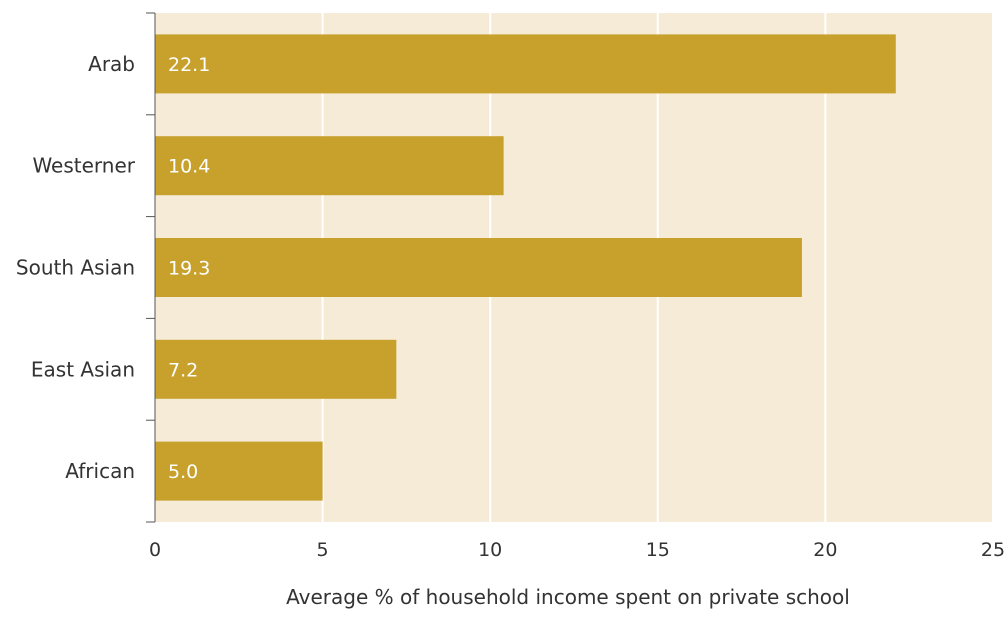 The height and width of the screenshot is (619, 1008). Describe the element at coordinates (276, 369) in the screenshot. I see `bar-east-asian` at that location.